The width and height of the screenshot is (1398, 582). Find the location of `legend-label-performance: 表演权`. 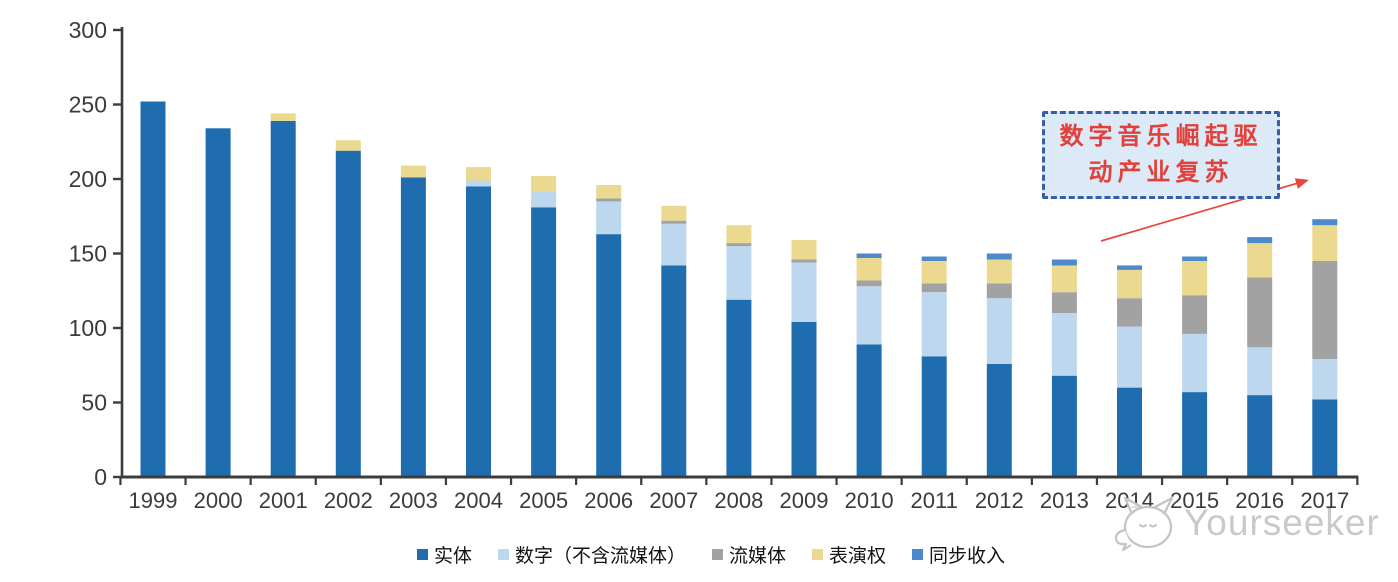

legend-label-performance: 表演权 is located at coordinates (858, 556).